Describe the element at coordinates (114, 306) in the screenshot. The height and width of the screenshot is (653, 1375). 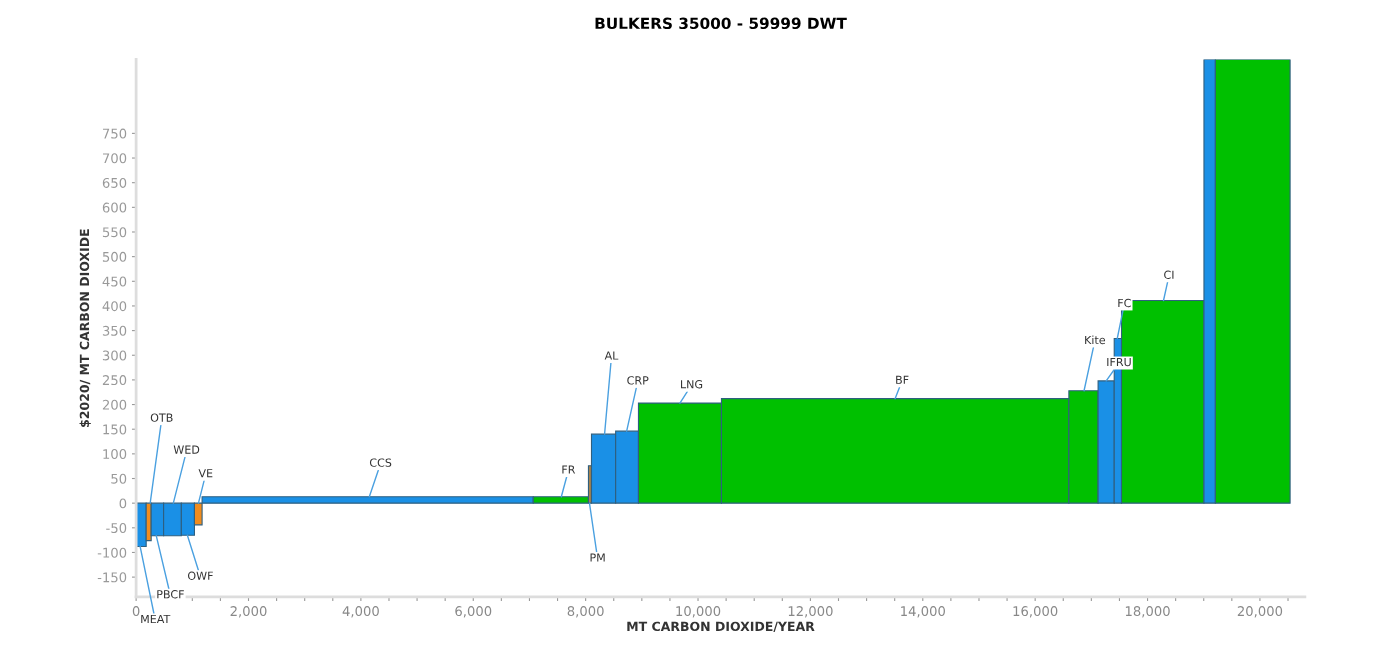
I see `y-tick-label: 400` at that location.